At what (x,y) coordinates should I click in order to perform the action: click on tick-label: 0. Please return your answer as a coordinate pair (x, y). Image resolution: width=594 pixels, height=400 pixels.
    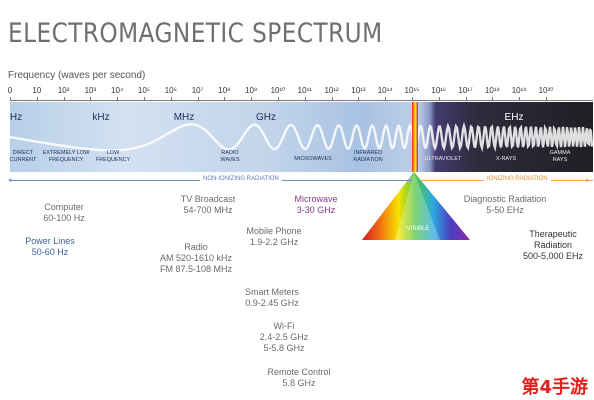
    Looking at the image, I should click on (10, 90).